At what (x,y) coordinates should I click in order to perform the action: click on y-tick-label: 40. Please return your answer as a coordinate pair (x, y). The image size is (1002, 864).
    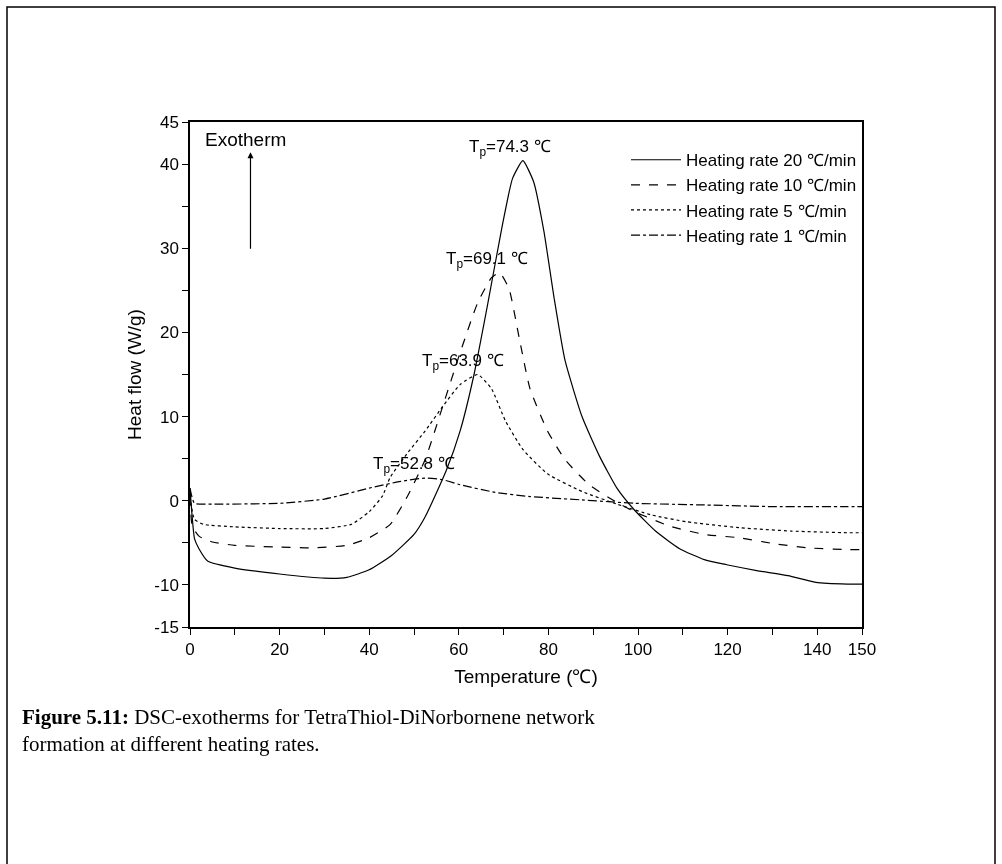
    Looking at the image, I should click on (169, 165).